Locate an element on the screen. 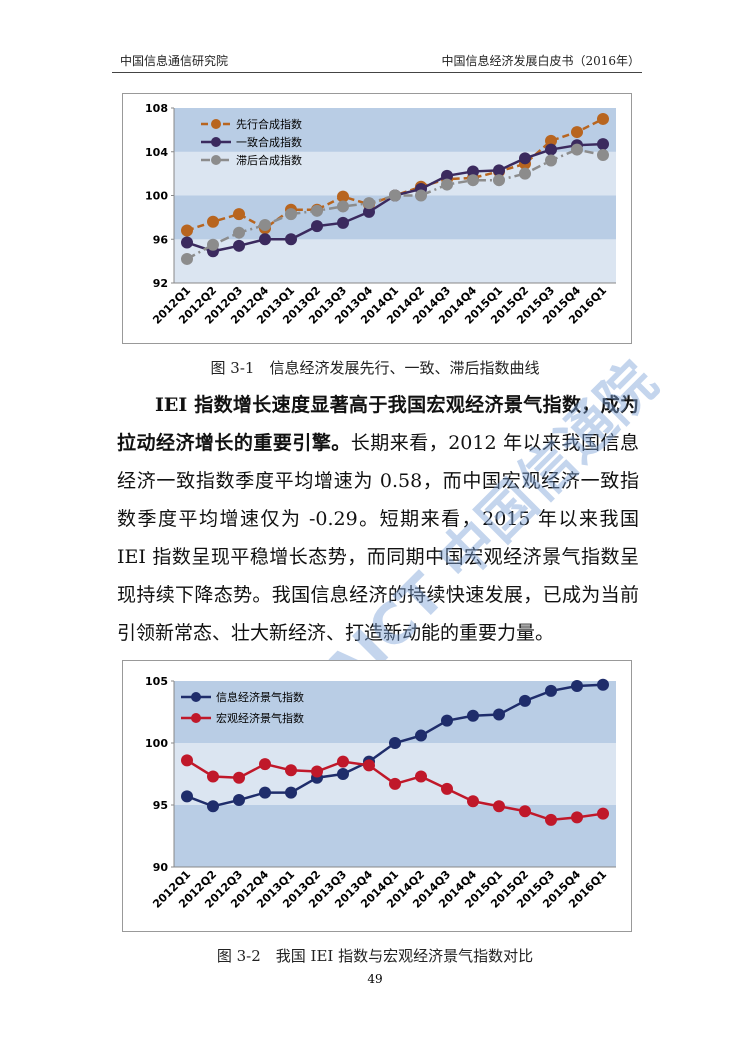 This screenshot has height=1060, width=750. header-rule is located at coordinates (377, 72).